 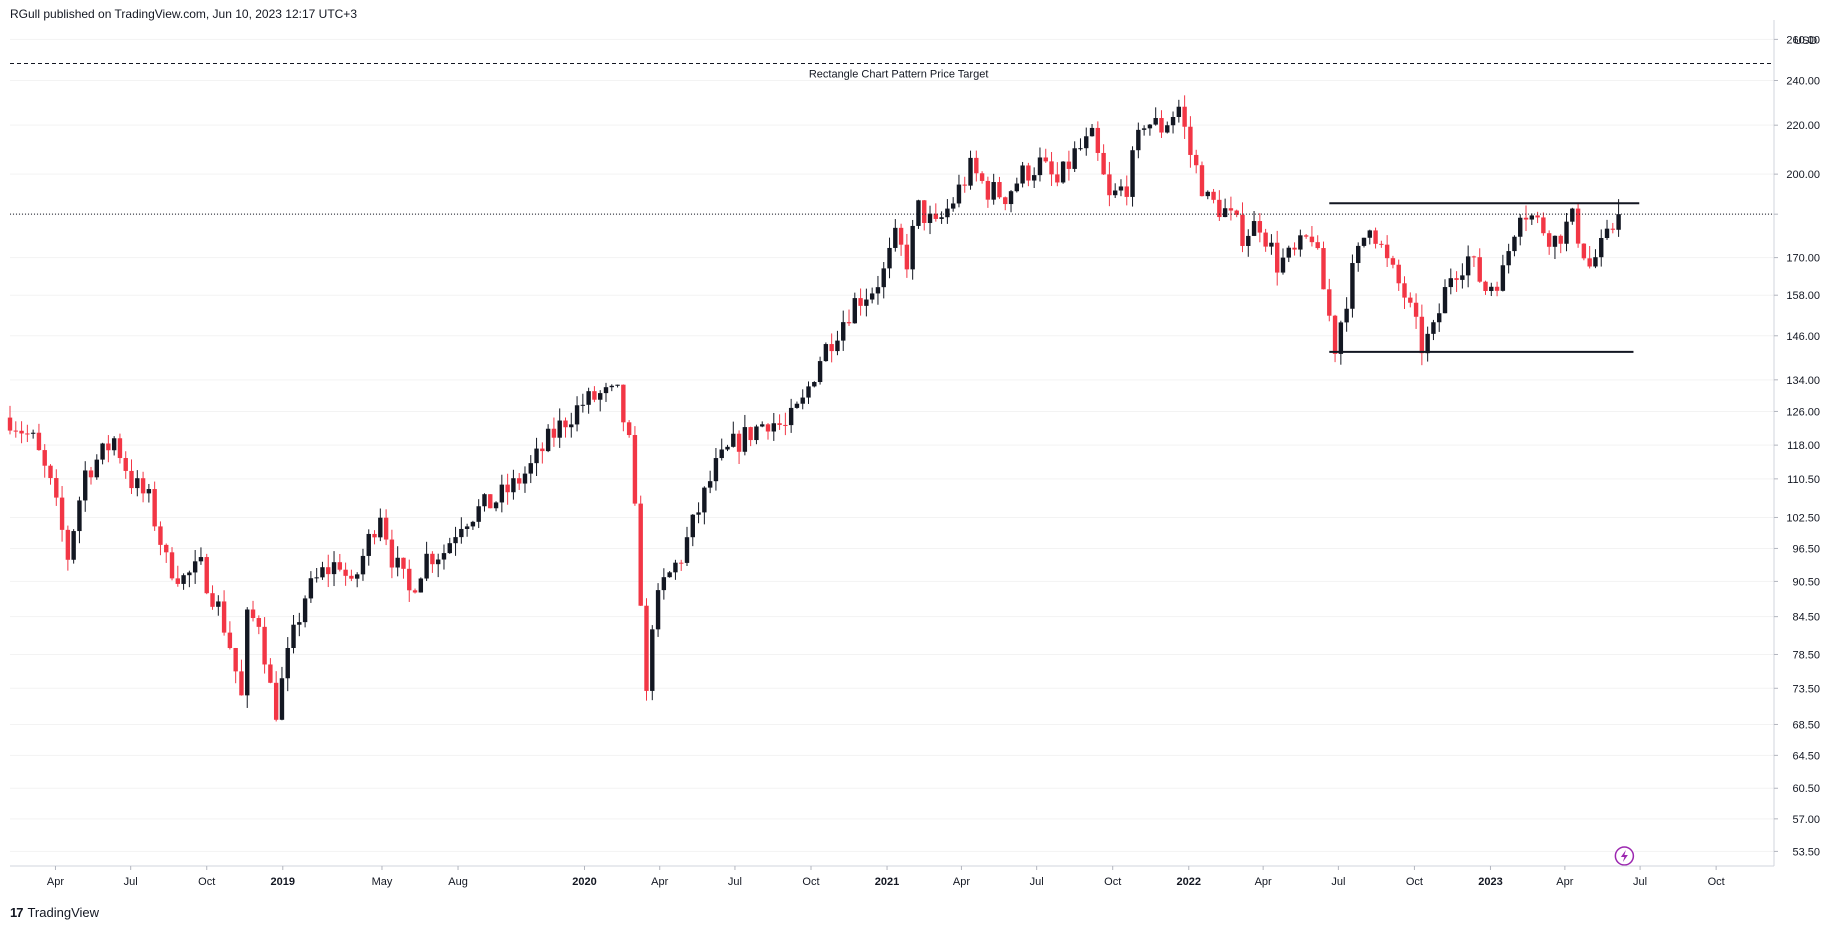 What do you see at coordinates (1624, 856) in the screenshot?
I see `lightning-icon-bolt` at bounding box center [1624, 856].